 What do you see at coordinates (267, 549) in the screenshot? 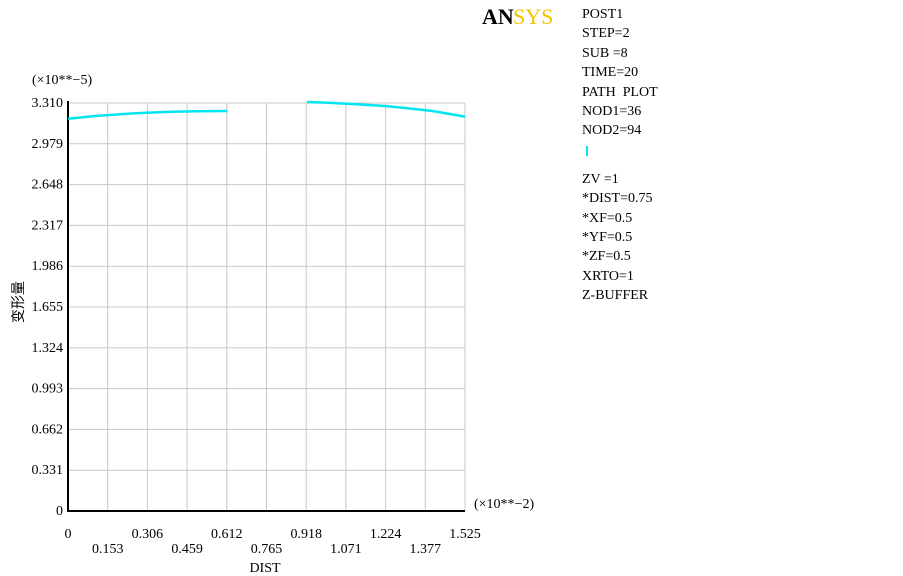
I see `x-tick-label: 0.765` at bounding box center [267, 549].